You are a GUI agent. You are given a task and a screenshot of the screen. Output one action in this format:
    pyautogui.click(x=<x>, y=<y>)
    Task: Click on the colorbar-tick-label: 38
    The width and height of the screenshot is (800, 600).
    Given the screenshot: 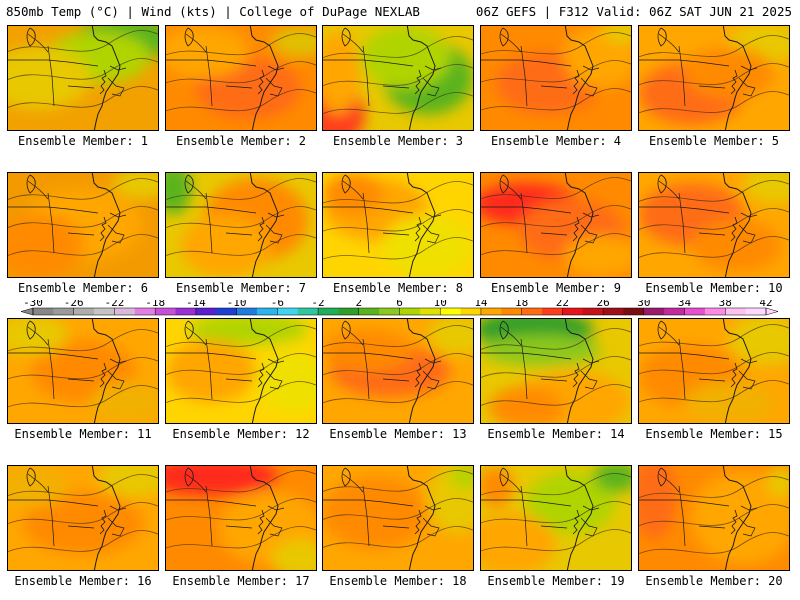 What is the action you would take?
    pyautogui.click(x=725, y=304)
    